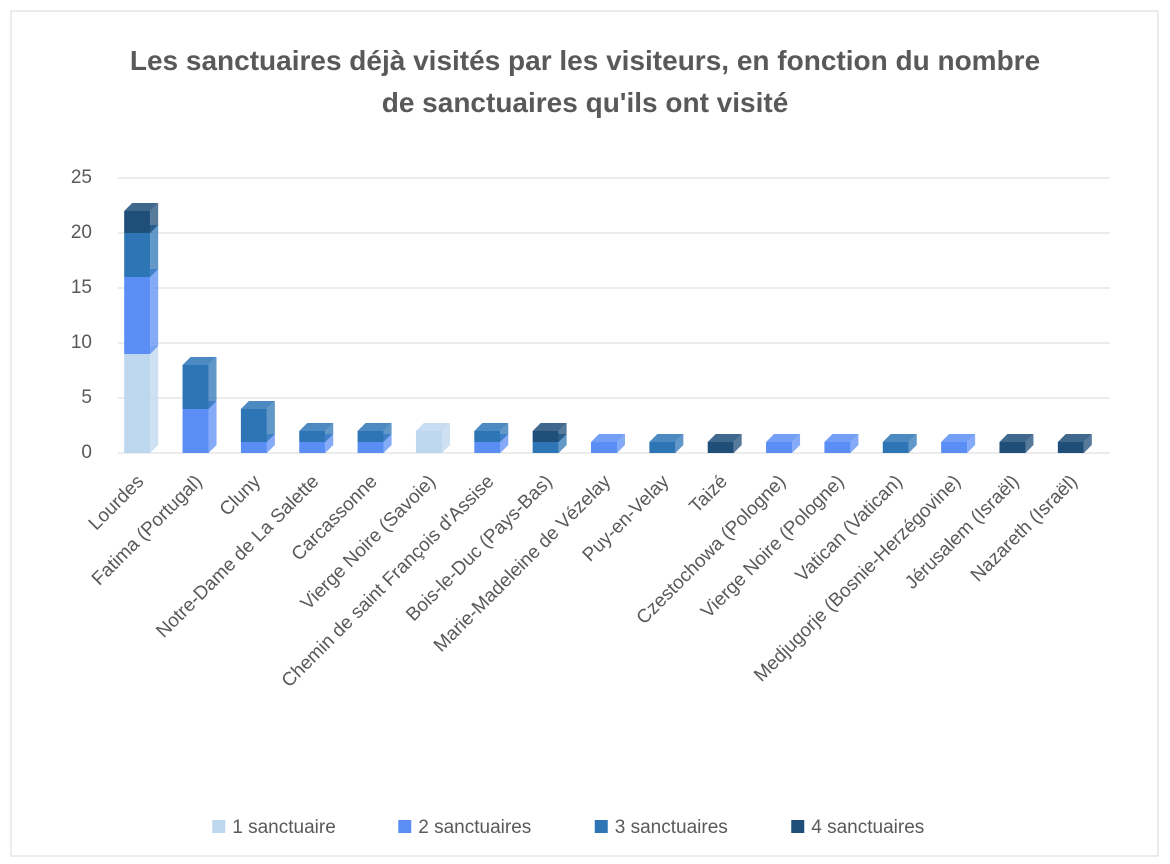 The image size is (1170, 864). Describe the element at coordinates (81, 342) in the screenshot. I see `y-tick-label: 10` at that location.